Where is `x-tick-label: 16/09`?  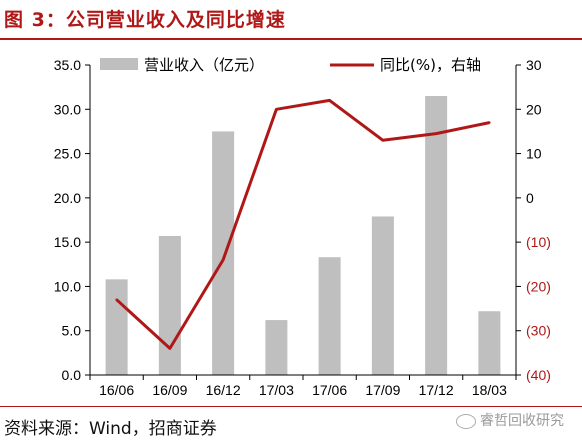 x-tick-label: 16/09 is located at coordinates (169, 390).